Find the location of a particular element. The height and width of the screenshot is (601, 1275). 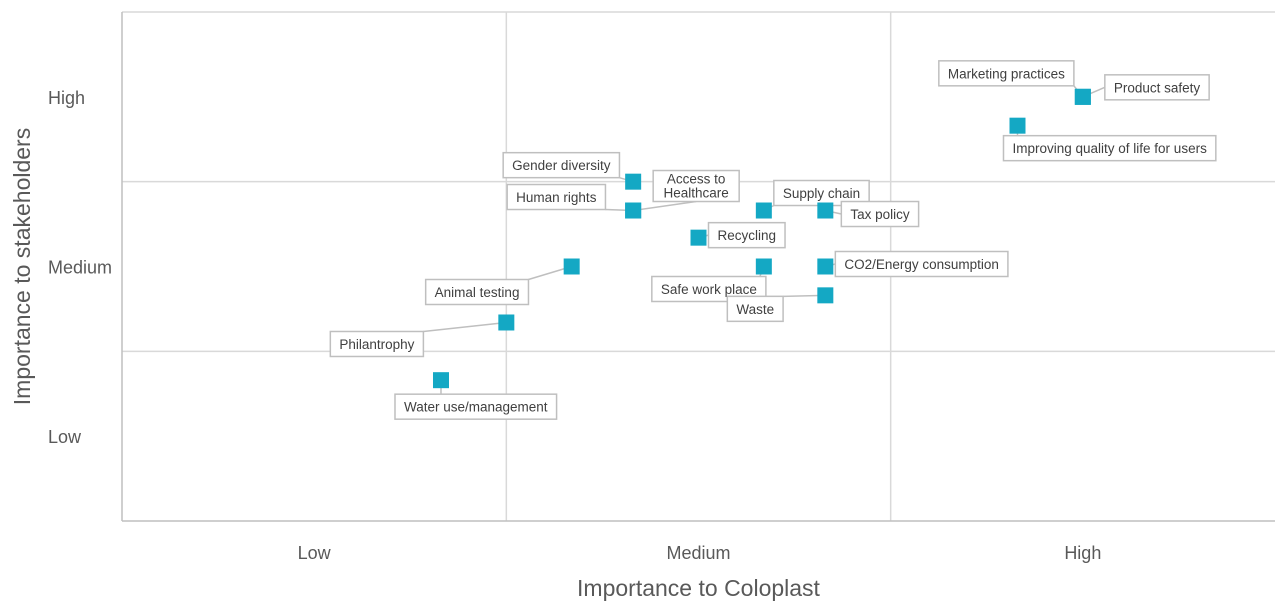

callout-access-to-healthcare: Access to Healthcare is located at coordinates (686, 190).